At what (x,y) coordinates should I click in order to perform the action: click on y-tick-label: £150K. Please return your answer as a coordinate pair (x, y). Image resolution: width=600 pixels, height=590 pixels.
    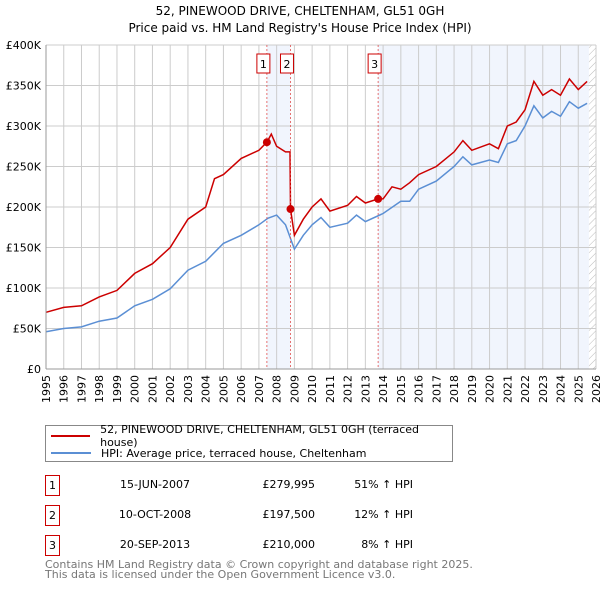
    Looking at the image, I should click on (24, 248).